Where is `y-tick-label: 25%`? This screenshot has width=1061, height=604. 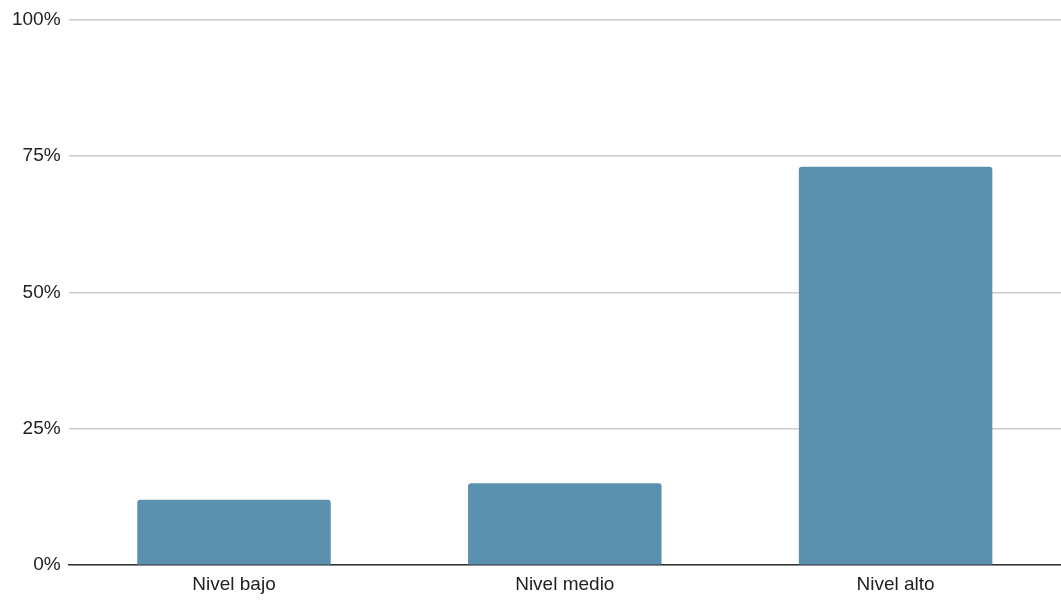 y-tick-label: 25% is located at coordinates (41, 427).